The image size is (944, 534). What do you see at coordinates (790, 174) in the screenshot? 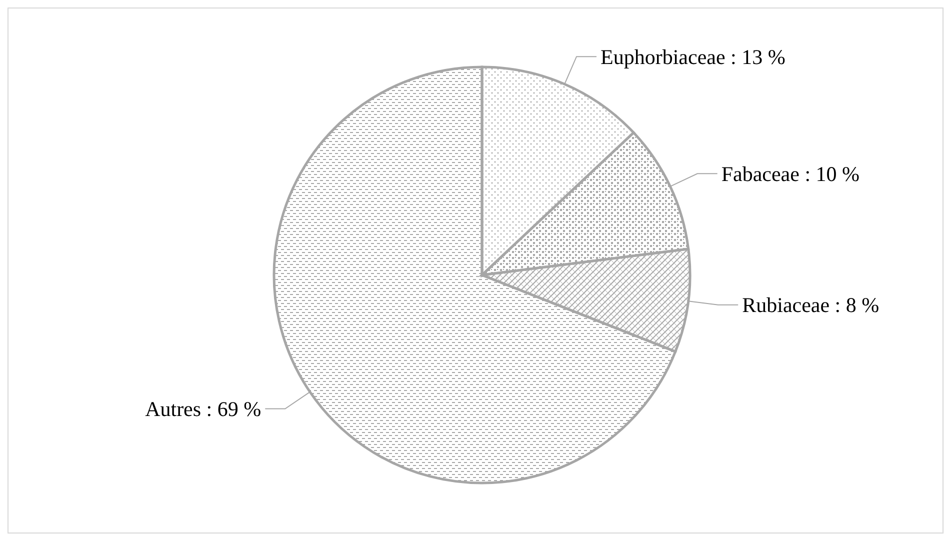
I see `slice-label: Fabaceae : 10 %` at bounding box center [790, 174].